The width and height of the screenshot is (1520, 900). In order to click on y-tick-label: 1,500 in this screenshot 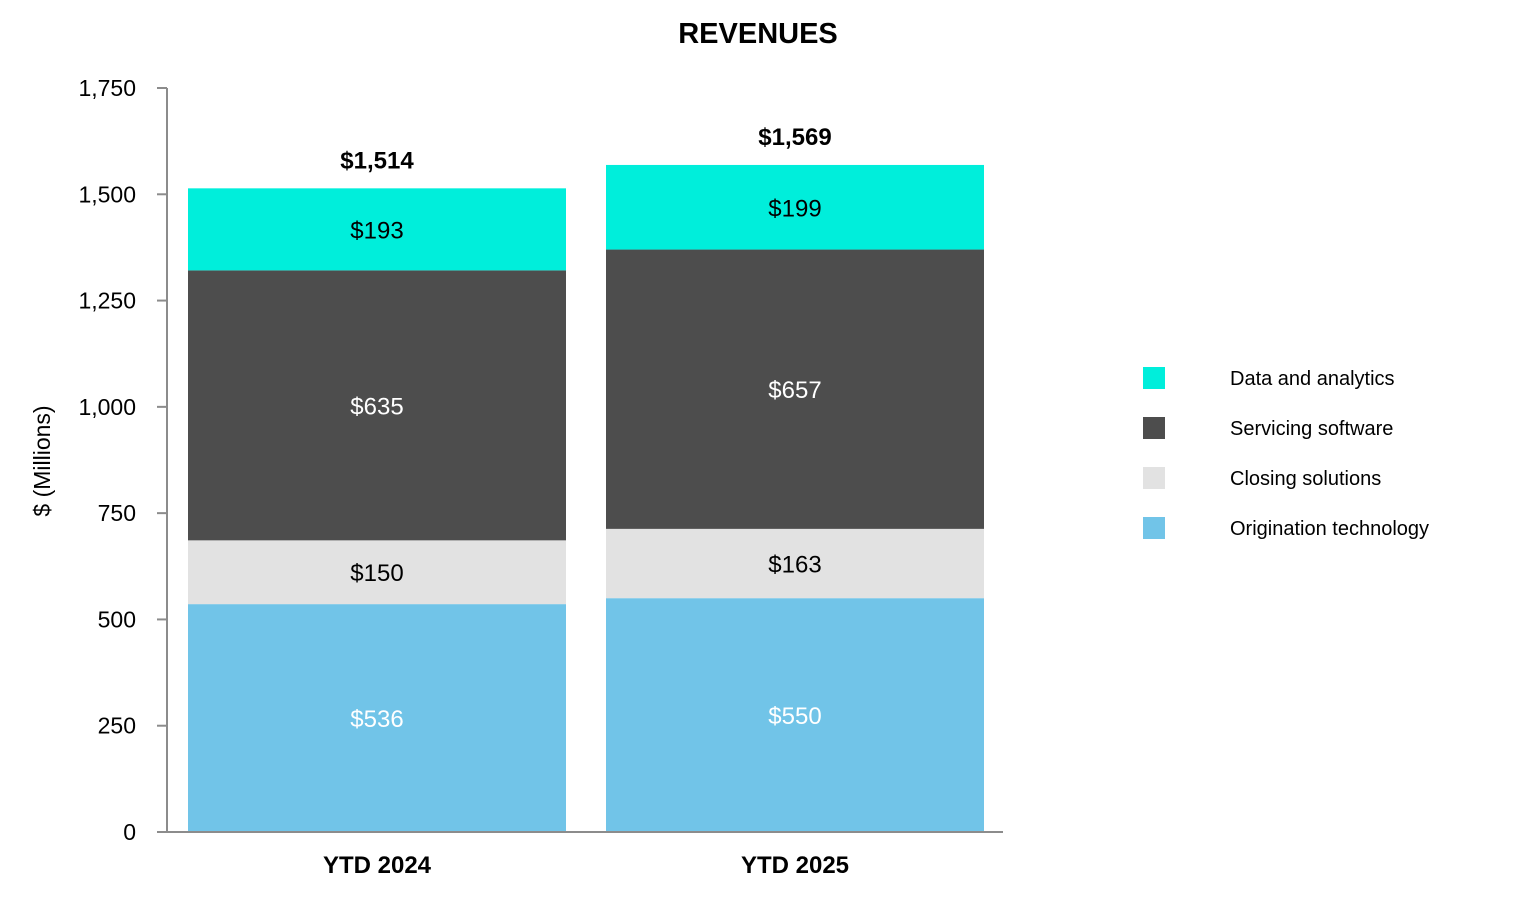, I will do `click(107, 194)`.